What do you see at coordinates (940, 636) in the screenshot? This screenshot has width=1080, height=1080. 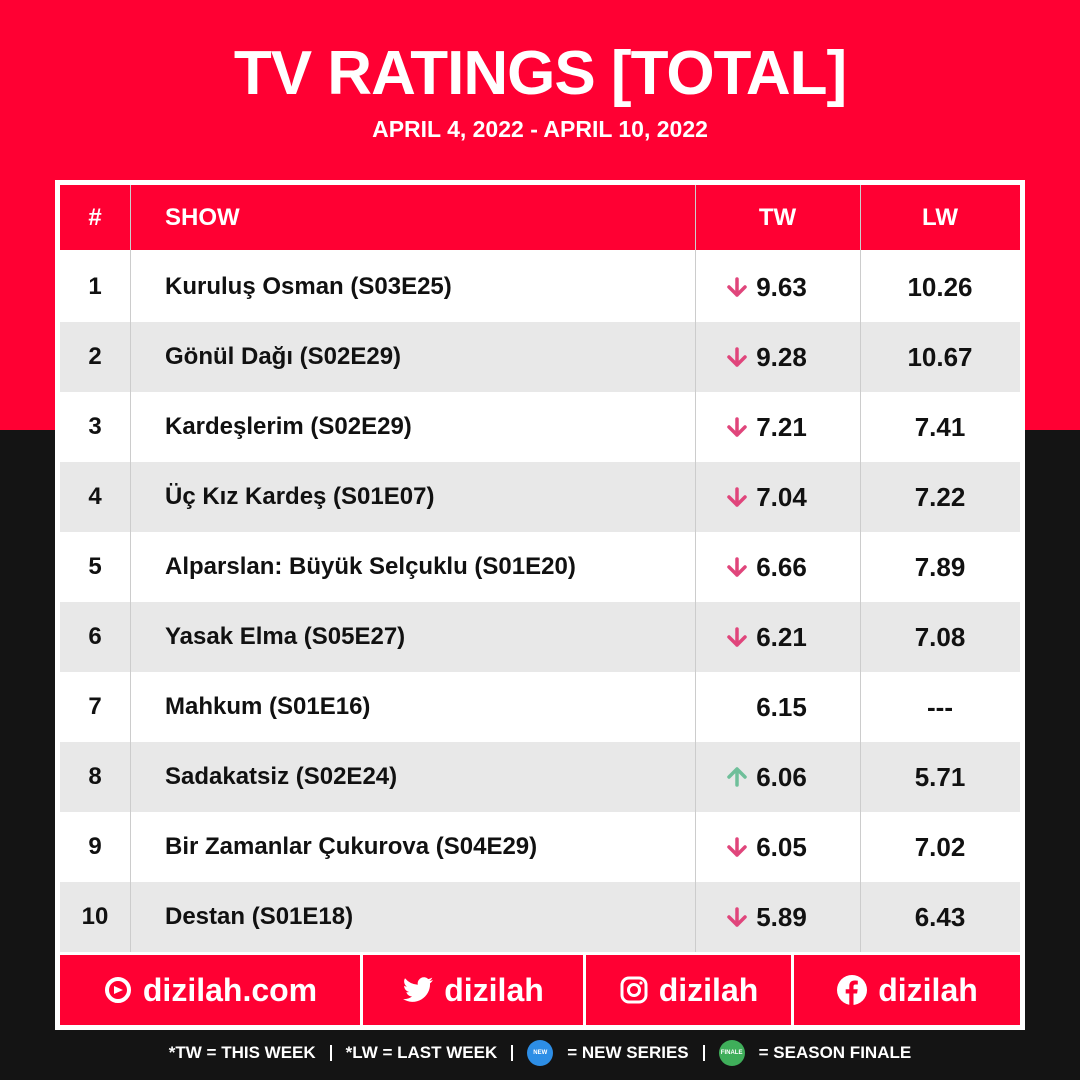 I see `table-cell: 7.08` at bounding box center [940, 636].